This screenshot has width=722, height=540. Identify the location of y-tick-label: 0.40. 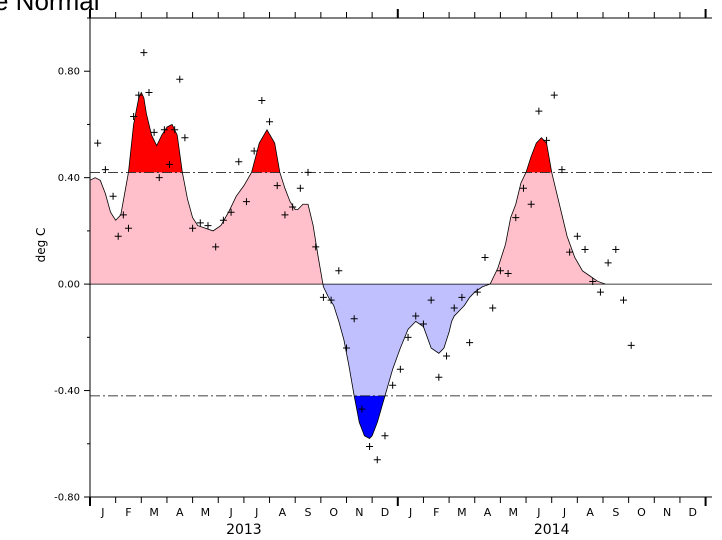
(69, 178).